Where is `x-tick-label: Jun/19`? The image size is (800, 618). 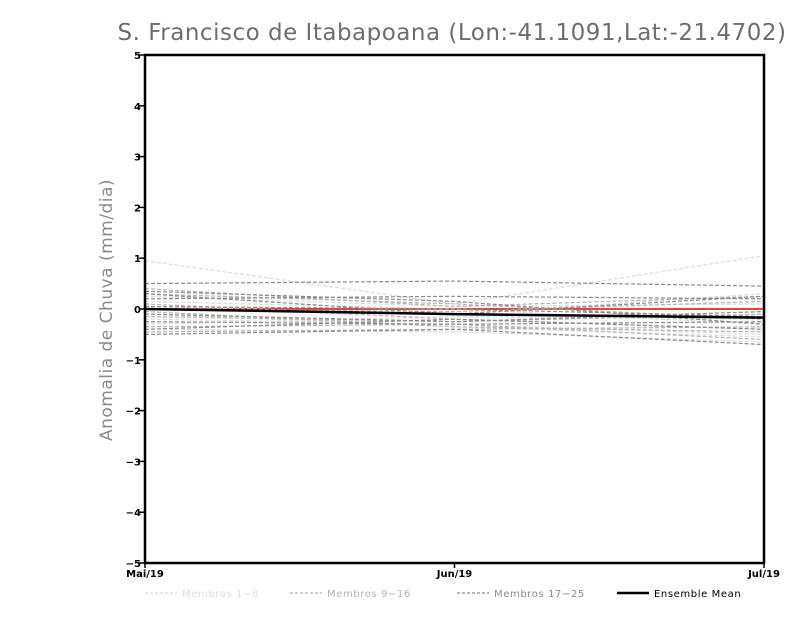
x-tick-label: Jun/19 is located at coordinates (454, 574).